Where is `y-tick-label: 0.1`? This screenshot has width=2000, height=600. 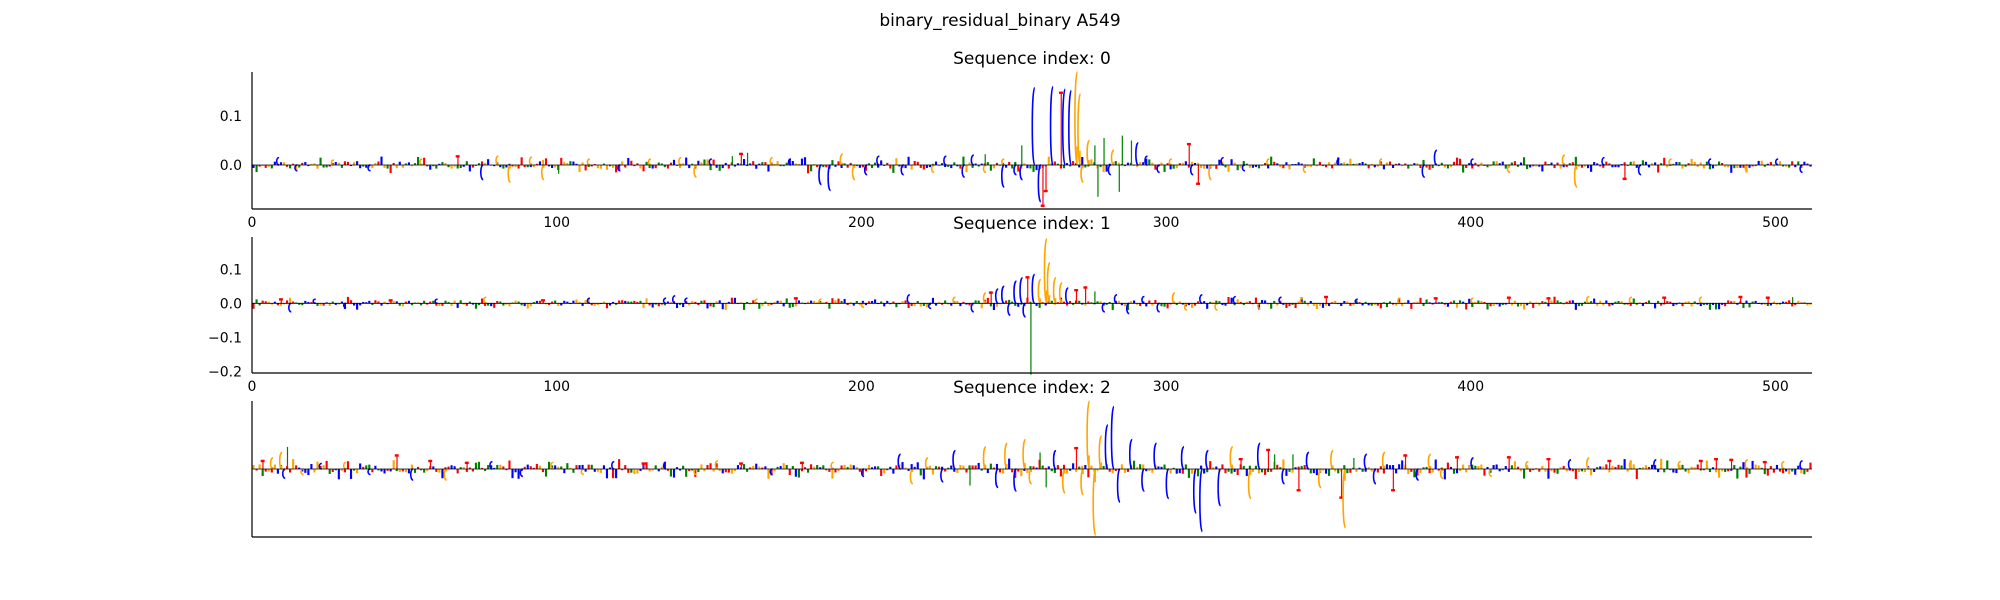 y-tick-label: 0.1 is located at coordinates (231, 270).